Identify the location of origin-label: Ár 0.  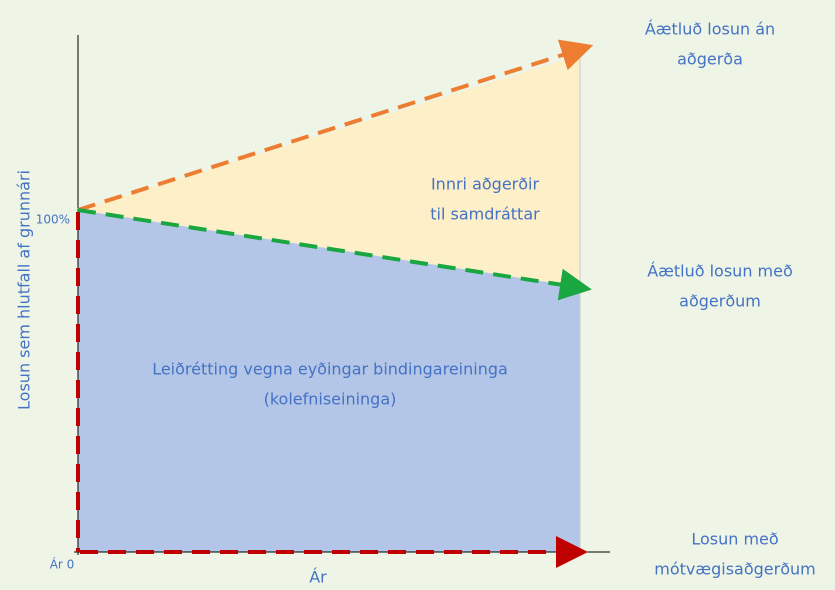
(62, 564).